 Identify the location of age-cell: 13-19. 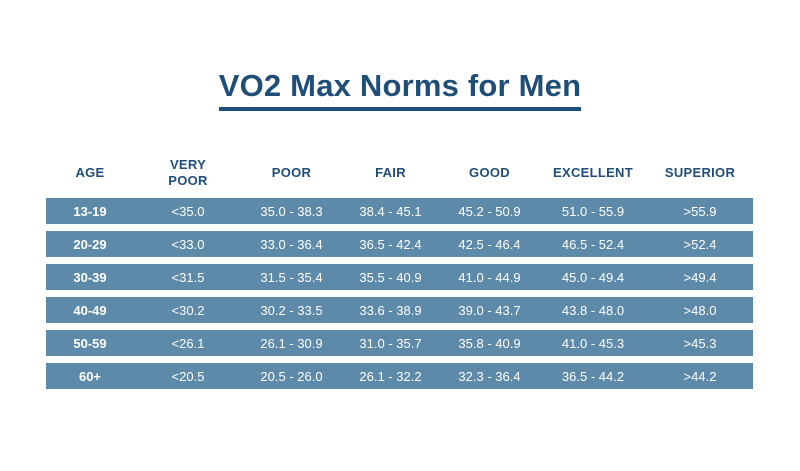
(90, 211).